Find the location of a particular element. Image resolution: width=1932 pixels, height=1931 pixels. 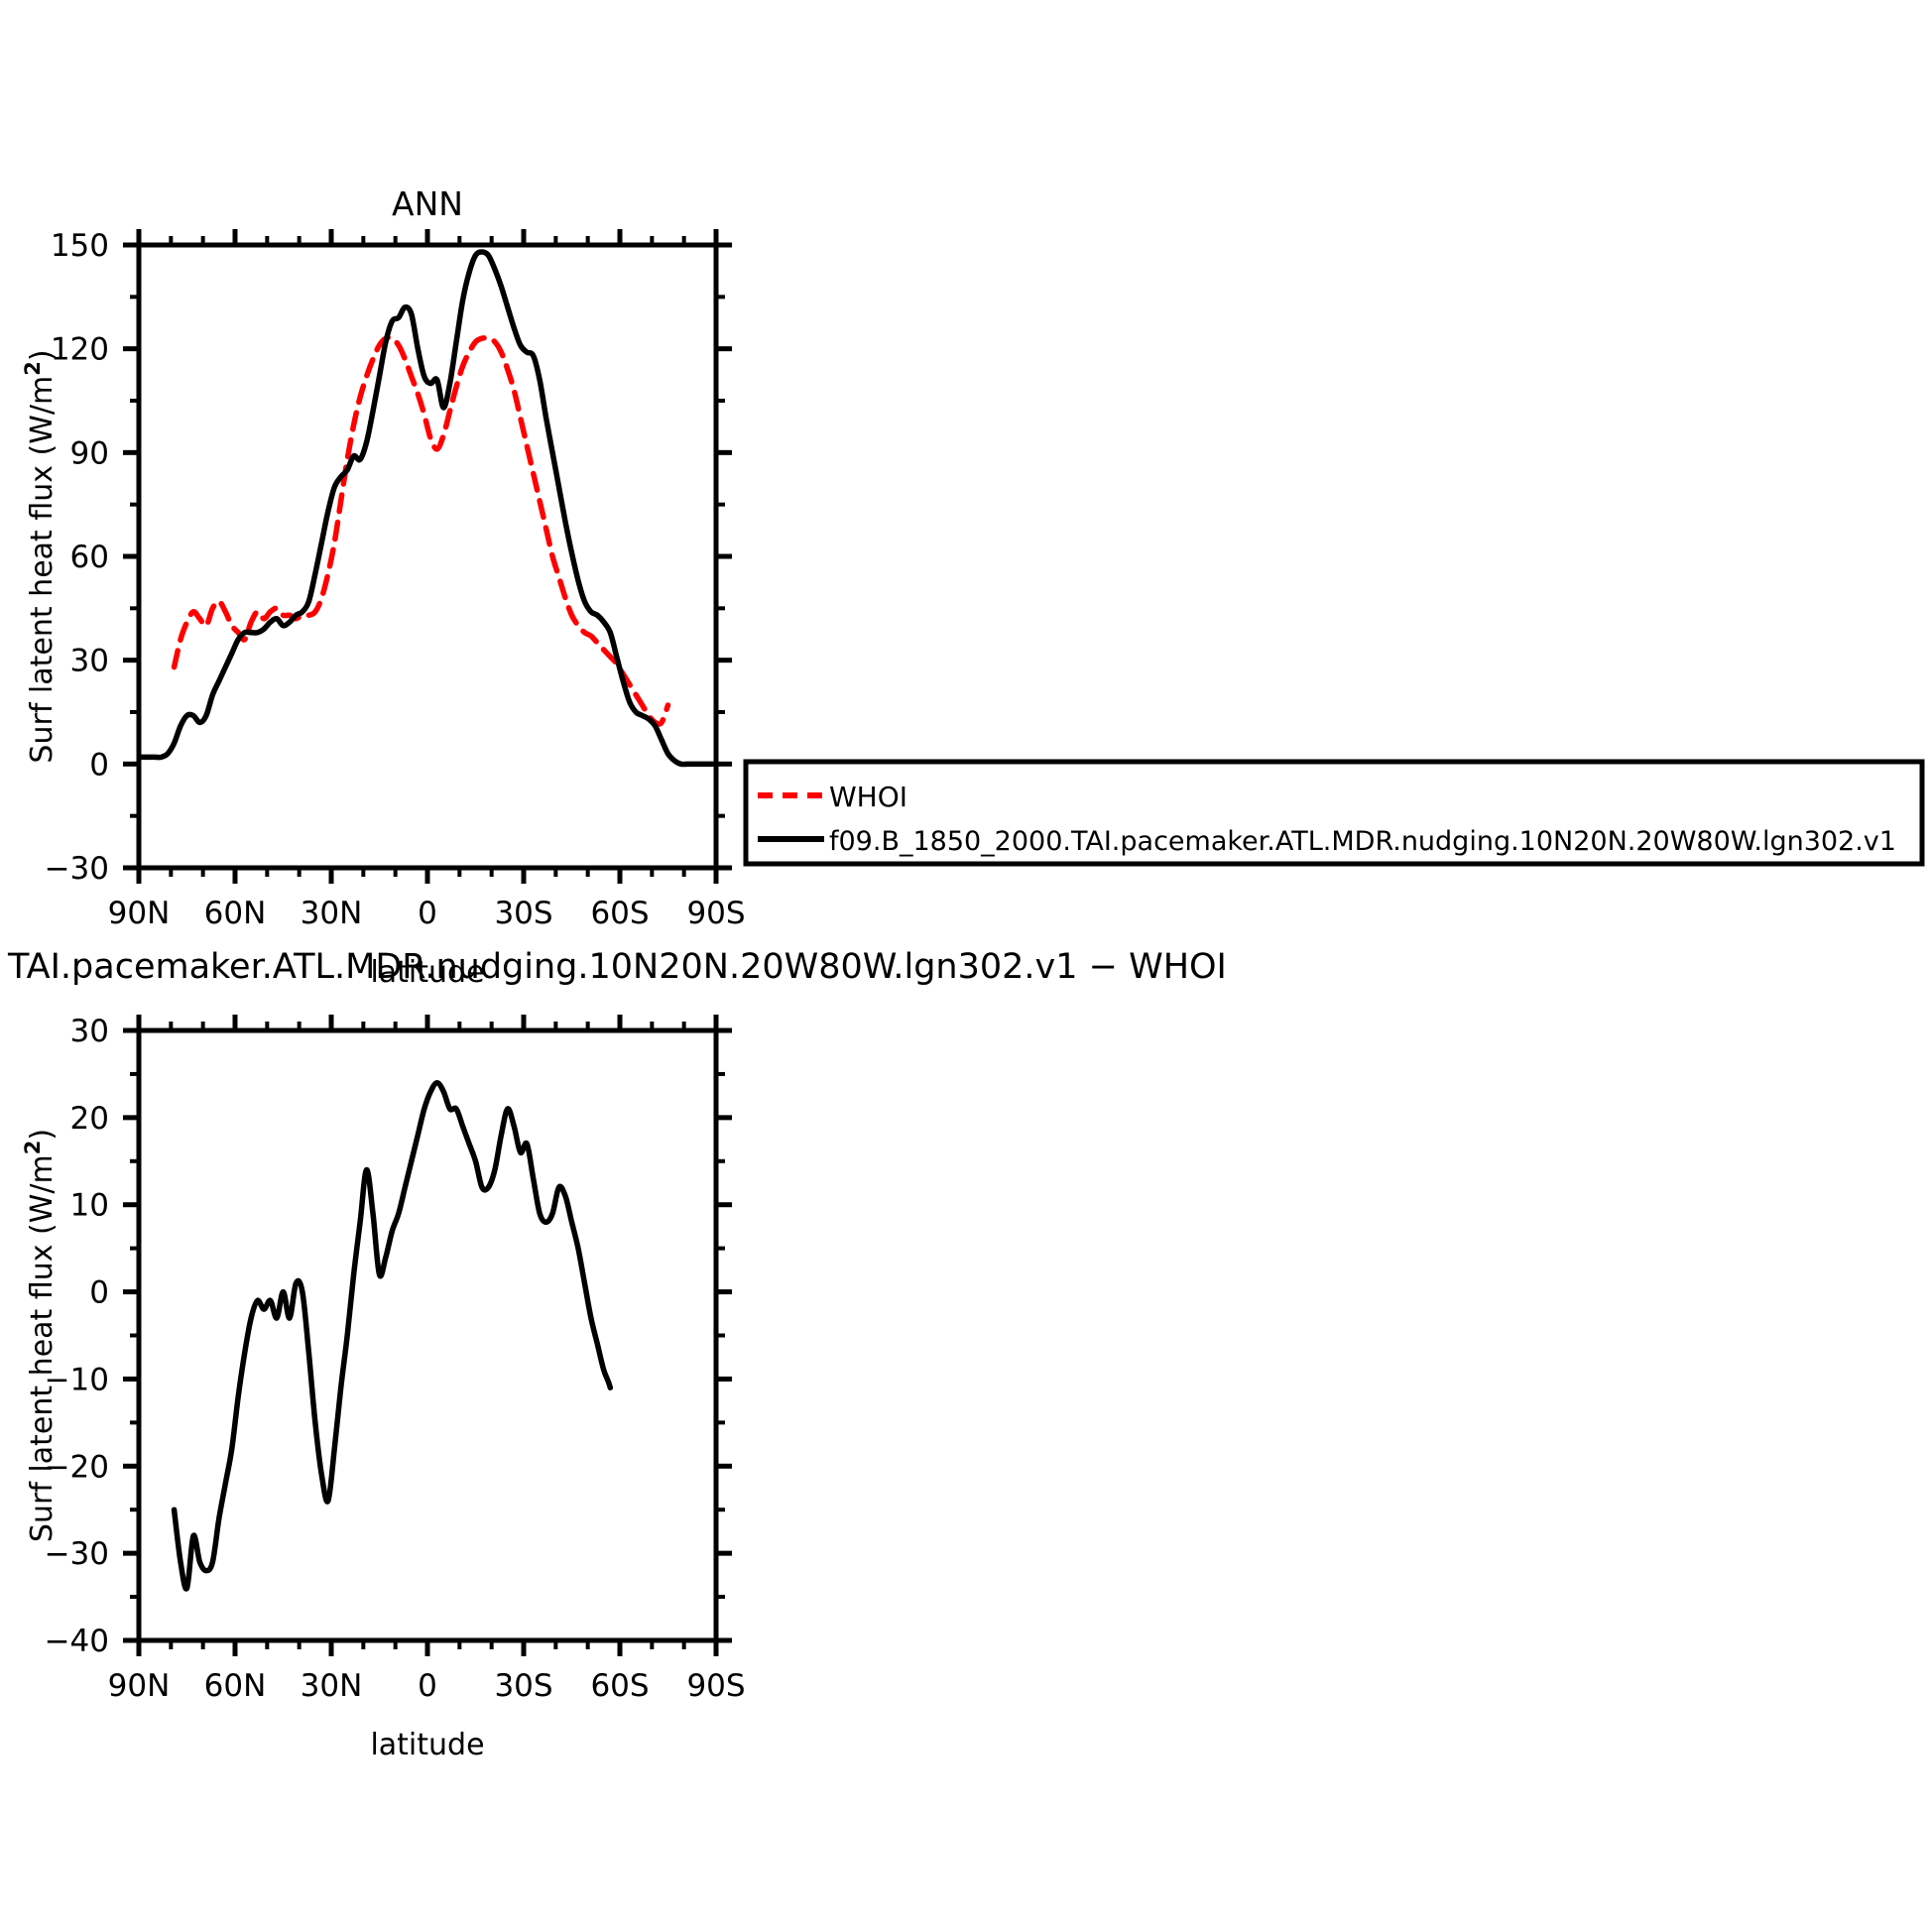

top-panel-xtick-label: 60S is located at coordinates (619, 913).